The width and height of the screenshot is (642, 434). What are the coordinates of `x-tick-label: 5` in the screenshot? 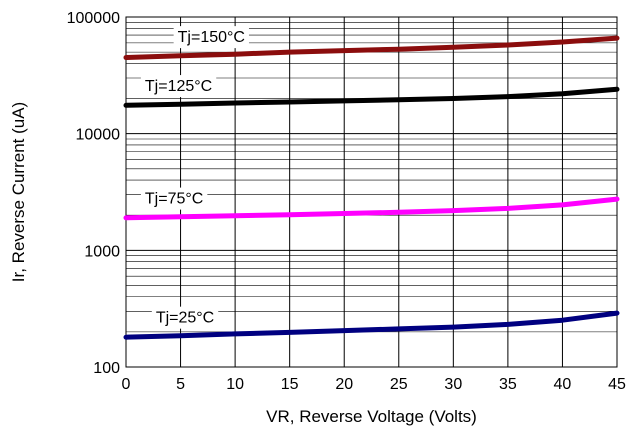 It's located at (180, 384).